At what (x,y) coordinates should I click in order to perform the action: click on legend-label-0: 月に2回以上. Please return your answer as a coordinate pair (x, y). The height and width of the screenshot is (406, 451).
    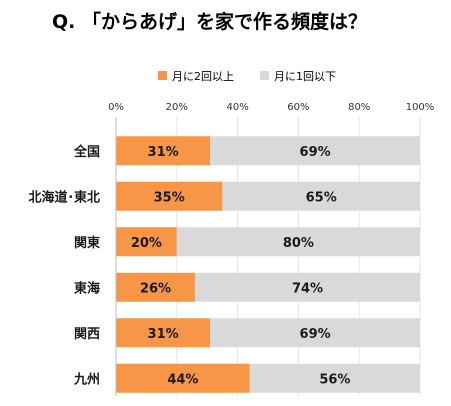
    Looking at the image, I should click on (203, 76).